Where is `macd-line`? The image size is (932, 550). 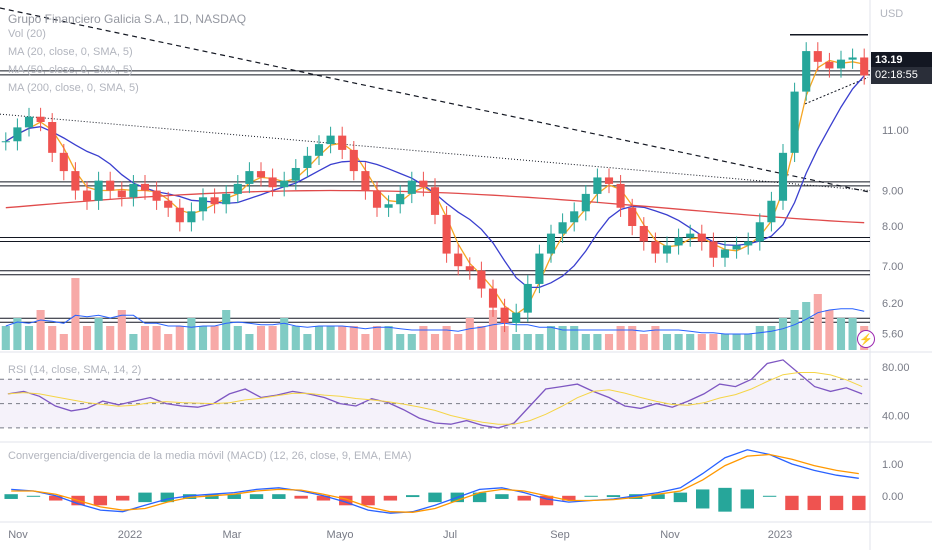
macd-line is located at coordinates (435, 481).